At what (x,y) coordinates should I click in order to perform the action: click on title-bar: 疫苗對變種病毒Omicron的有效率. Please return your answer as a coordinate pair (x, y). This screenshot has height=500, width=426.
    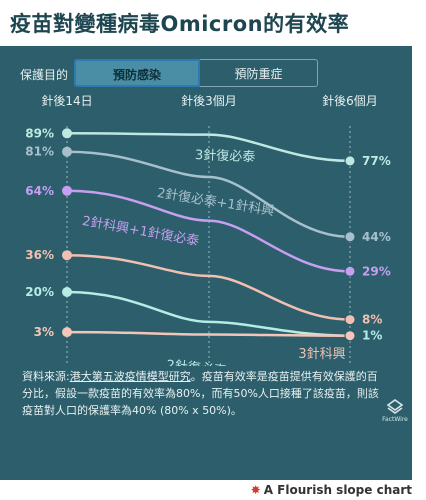
    Looking at the image, I should click on (213, 23).